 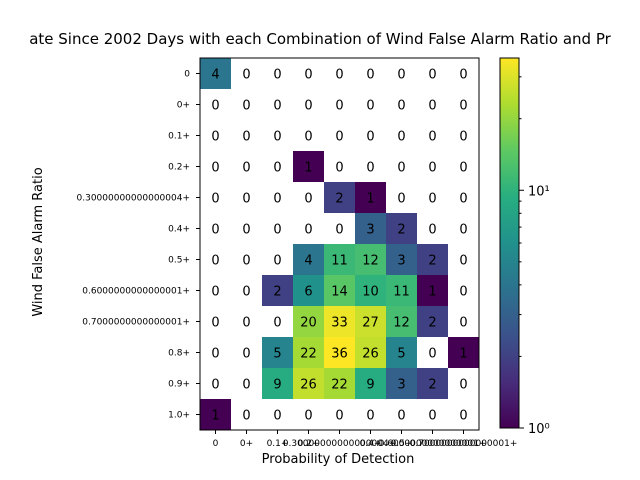 I want to click on y-tick-label: 1.0+, so click(x=179, y=416).